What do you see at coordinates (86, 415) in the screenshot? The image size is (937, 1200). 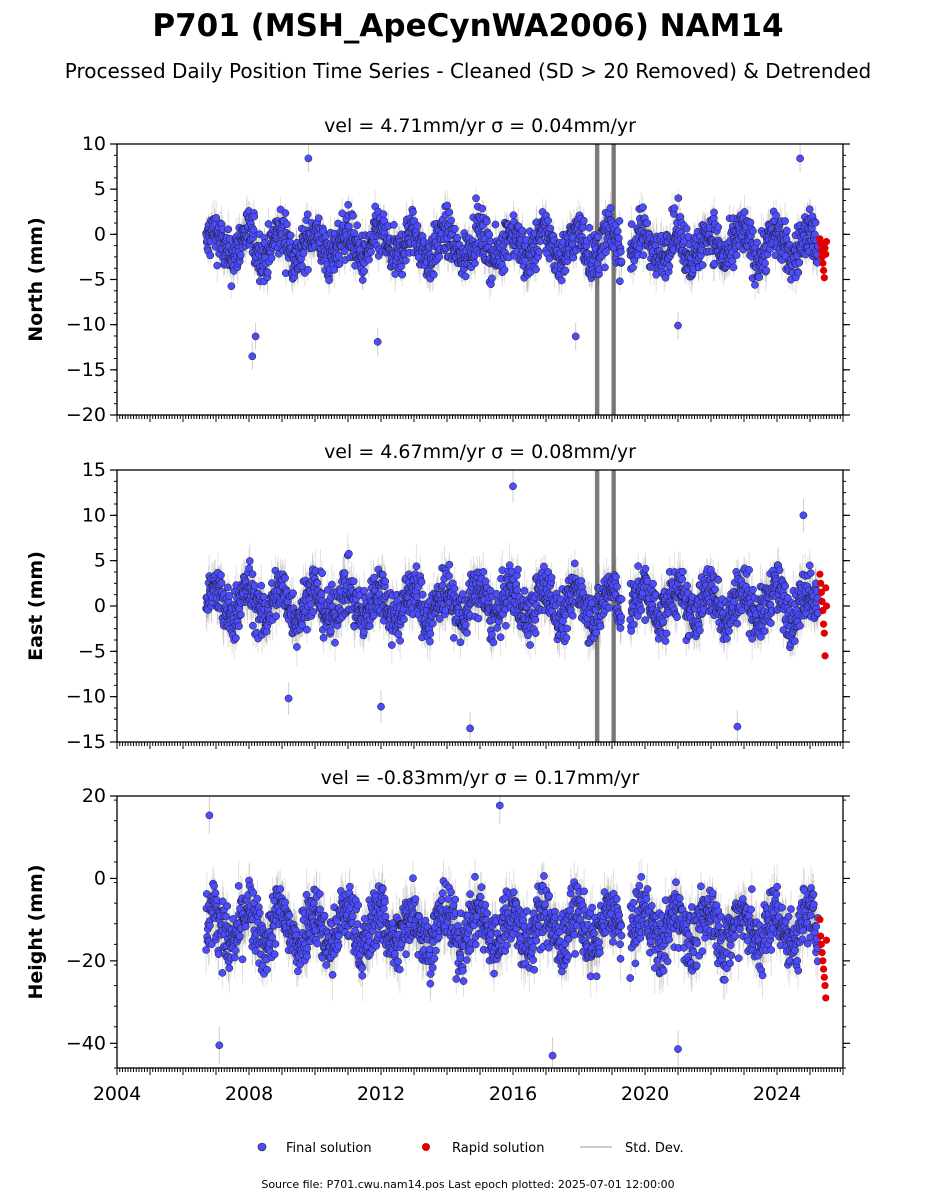 I see `y-tick-label: −20` at bounding box center [86, 415].